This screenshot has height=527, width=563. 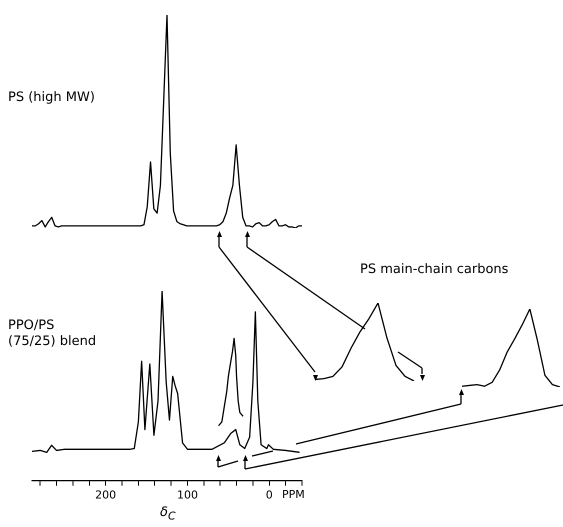 What do you see at coordinates (293, 494) in the screenshot?
I see `text: PPM` at bounding box center [293, 494].